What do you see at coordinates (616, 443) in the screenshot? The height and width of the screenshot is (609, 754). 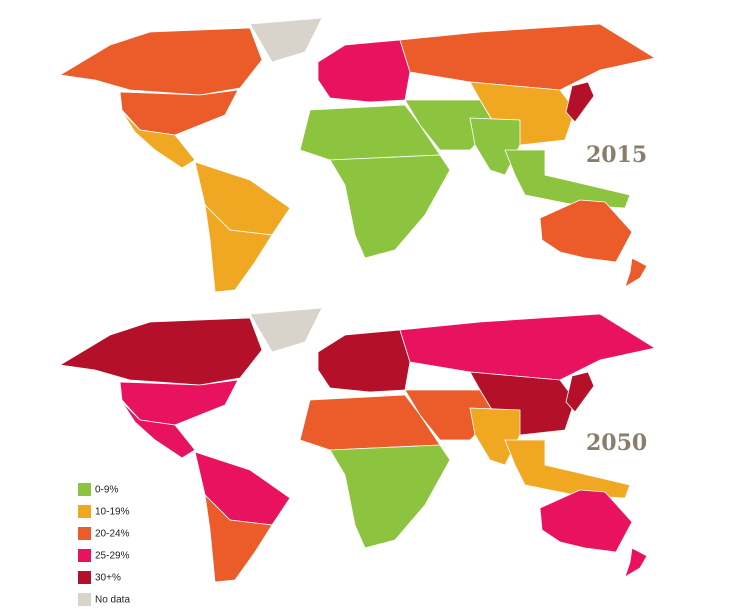 I see `year-label: 2050` at bounding box center [616, 443].